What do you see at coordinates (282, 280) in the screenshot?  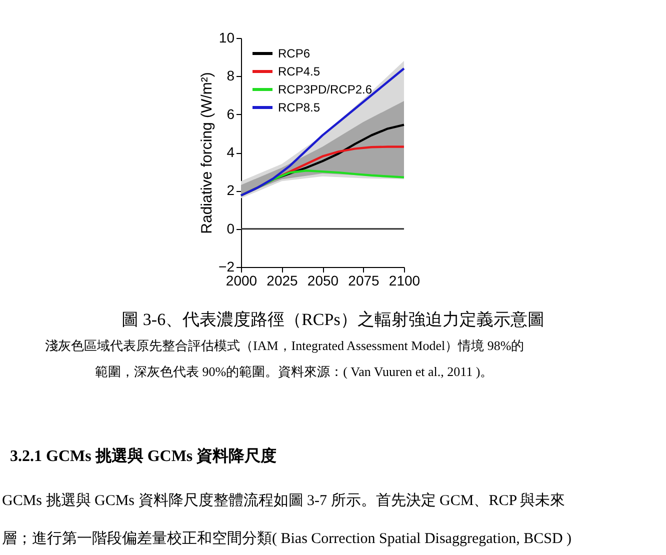 I see `x-tick-label: 2025` at bounding box center [282, 280].